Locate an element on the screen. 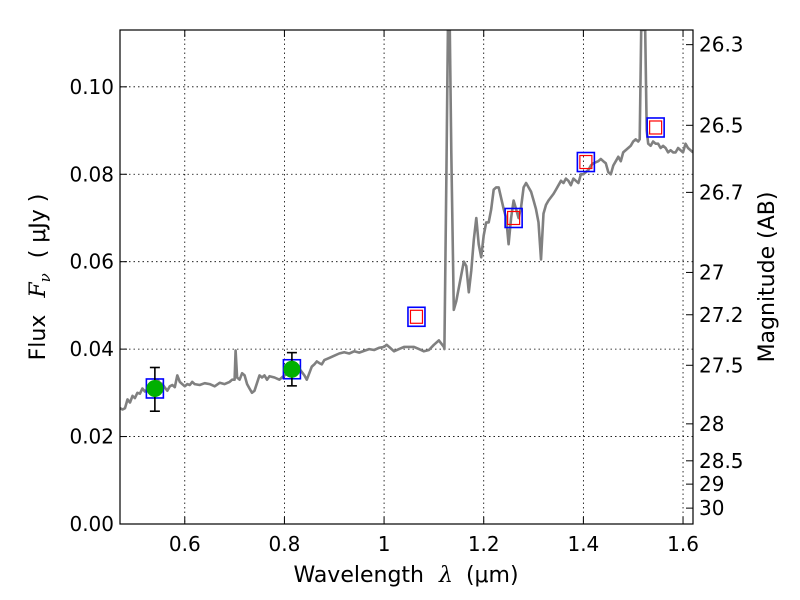  magnitude-tick-label: 27.2 is located at coordinates (721, 315).